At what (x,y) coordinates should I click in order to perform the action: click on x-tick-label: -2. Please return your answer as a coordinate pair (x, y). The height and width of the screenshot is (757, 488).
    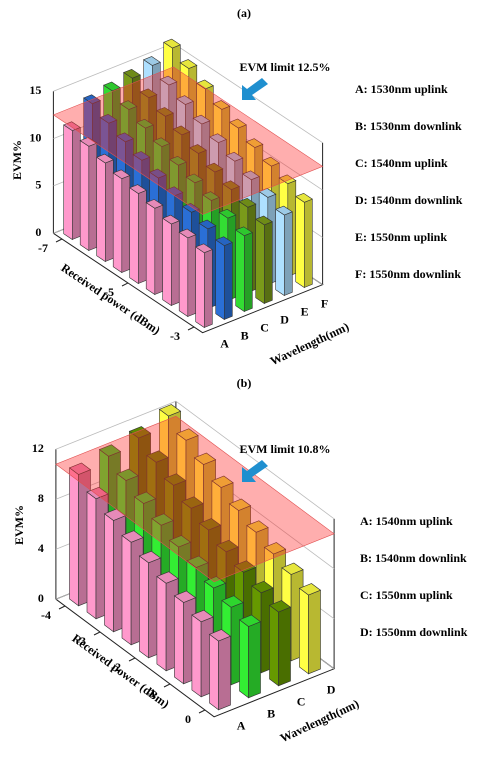
    Looking at the image, I should click on (116, 667).